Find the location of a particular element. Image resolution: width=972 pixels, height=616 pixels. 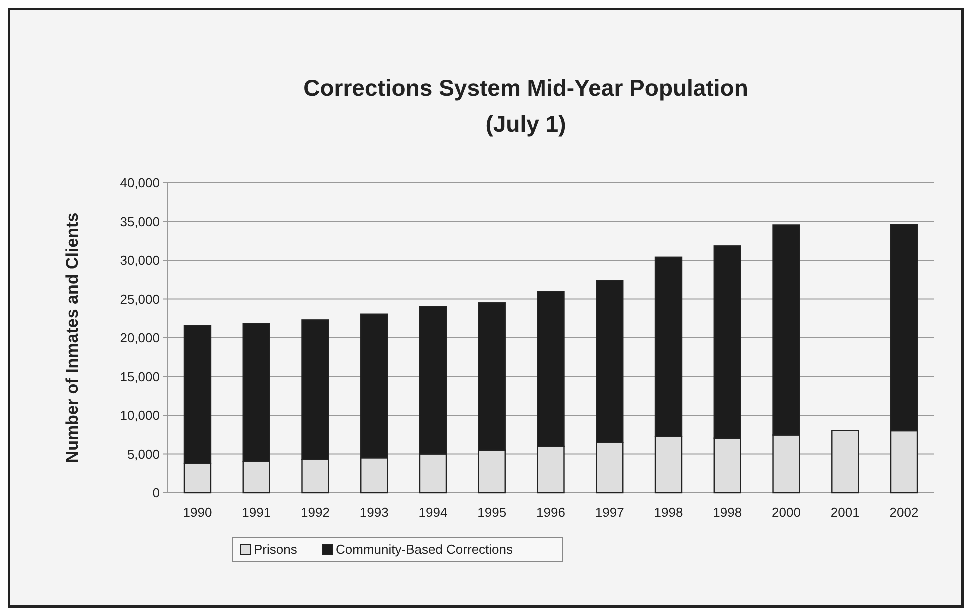

x-tick-label: 1992 is located at coordinates (315, 512).